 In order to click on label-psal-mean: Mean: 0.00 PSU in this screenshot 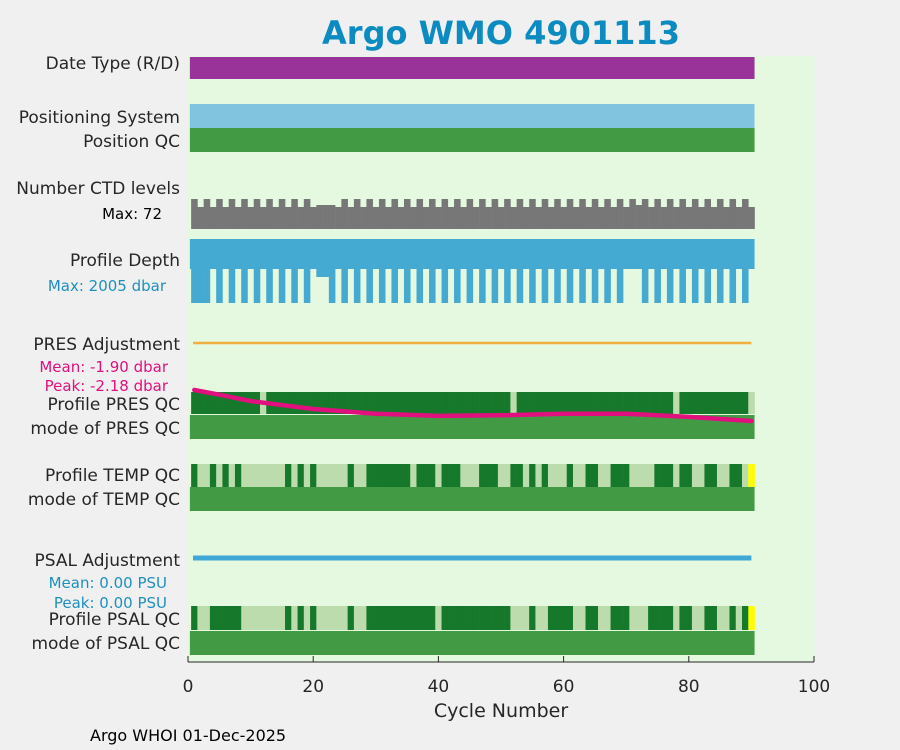, I will do `click(108, 583)`.